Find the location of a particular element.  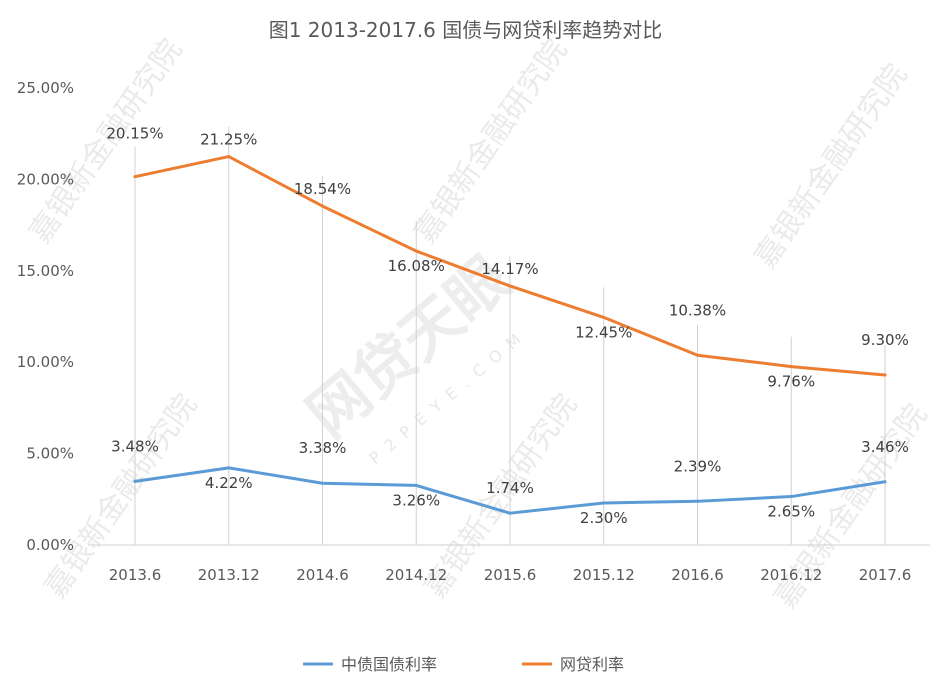

data-label: 3.48% is located at coordinates (135, 446).